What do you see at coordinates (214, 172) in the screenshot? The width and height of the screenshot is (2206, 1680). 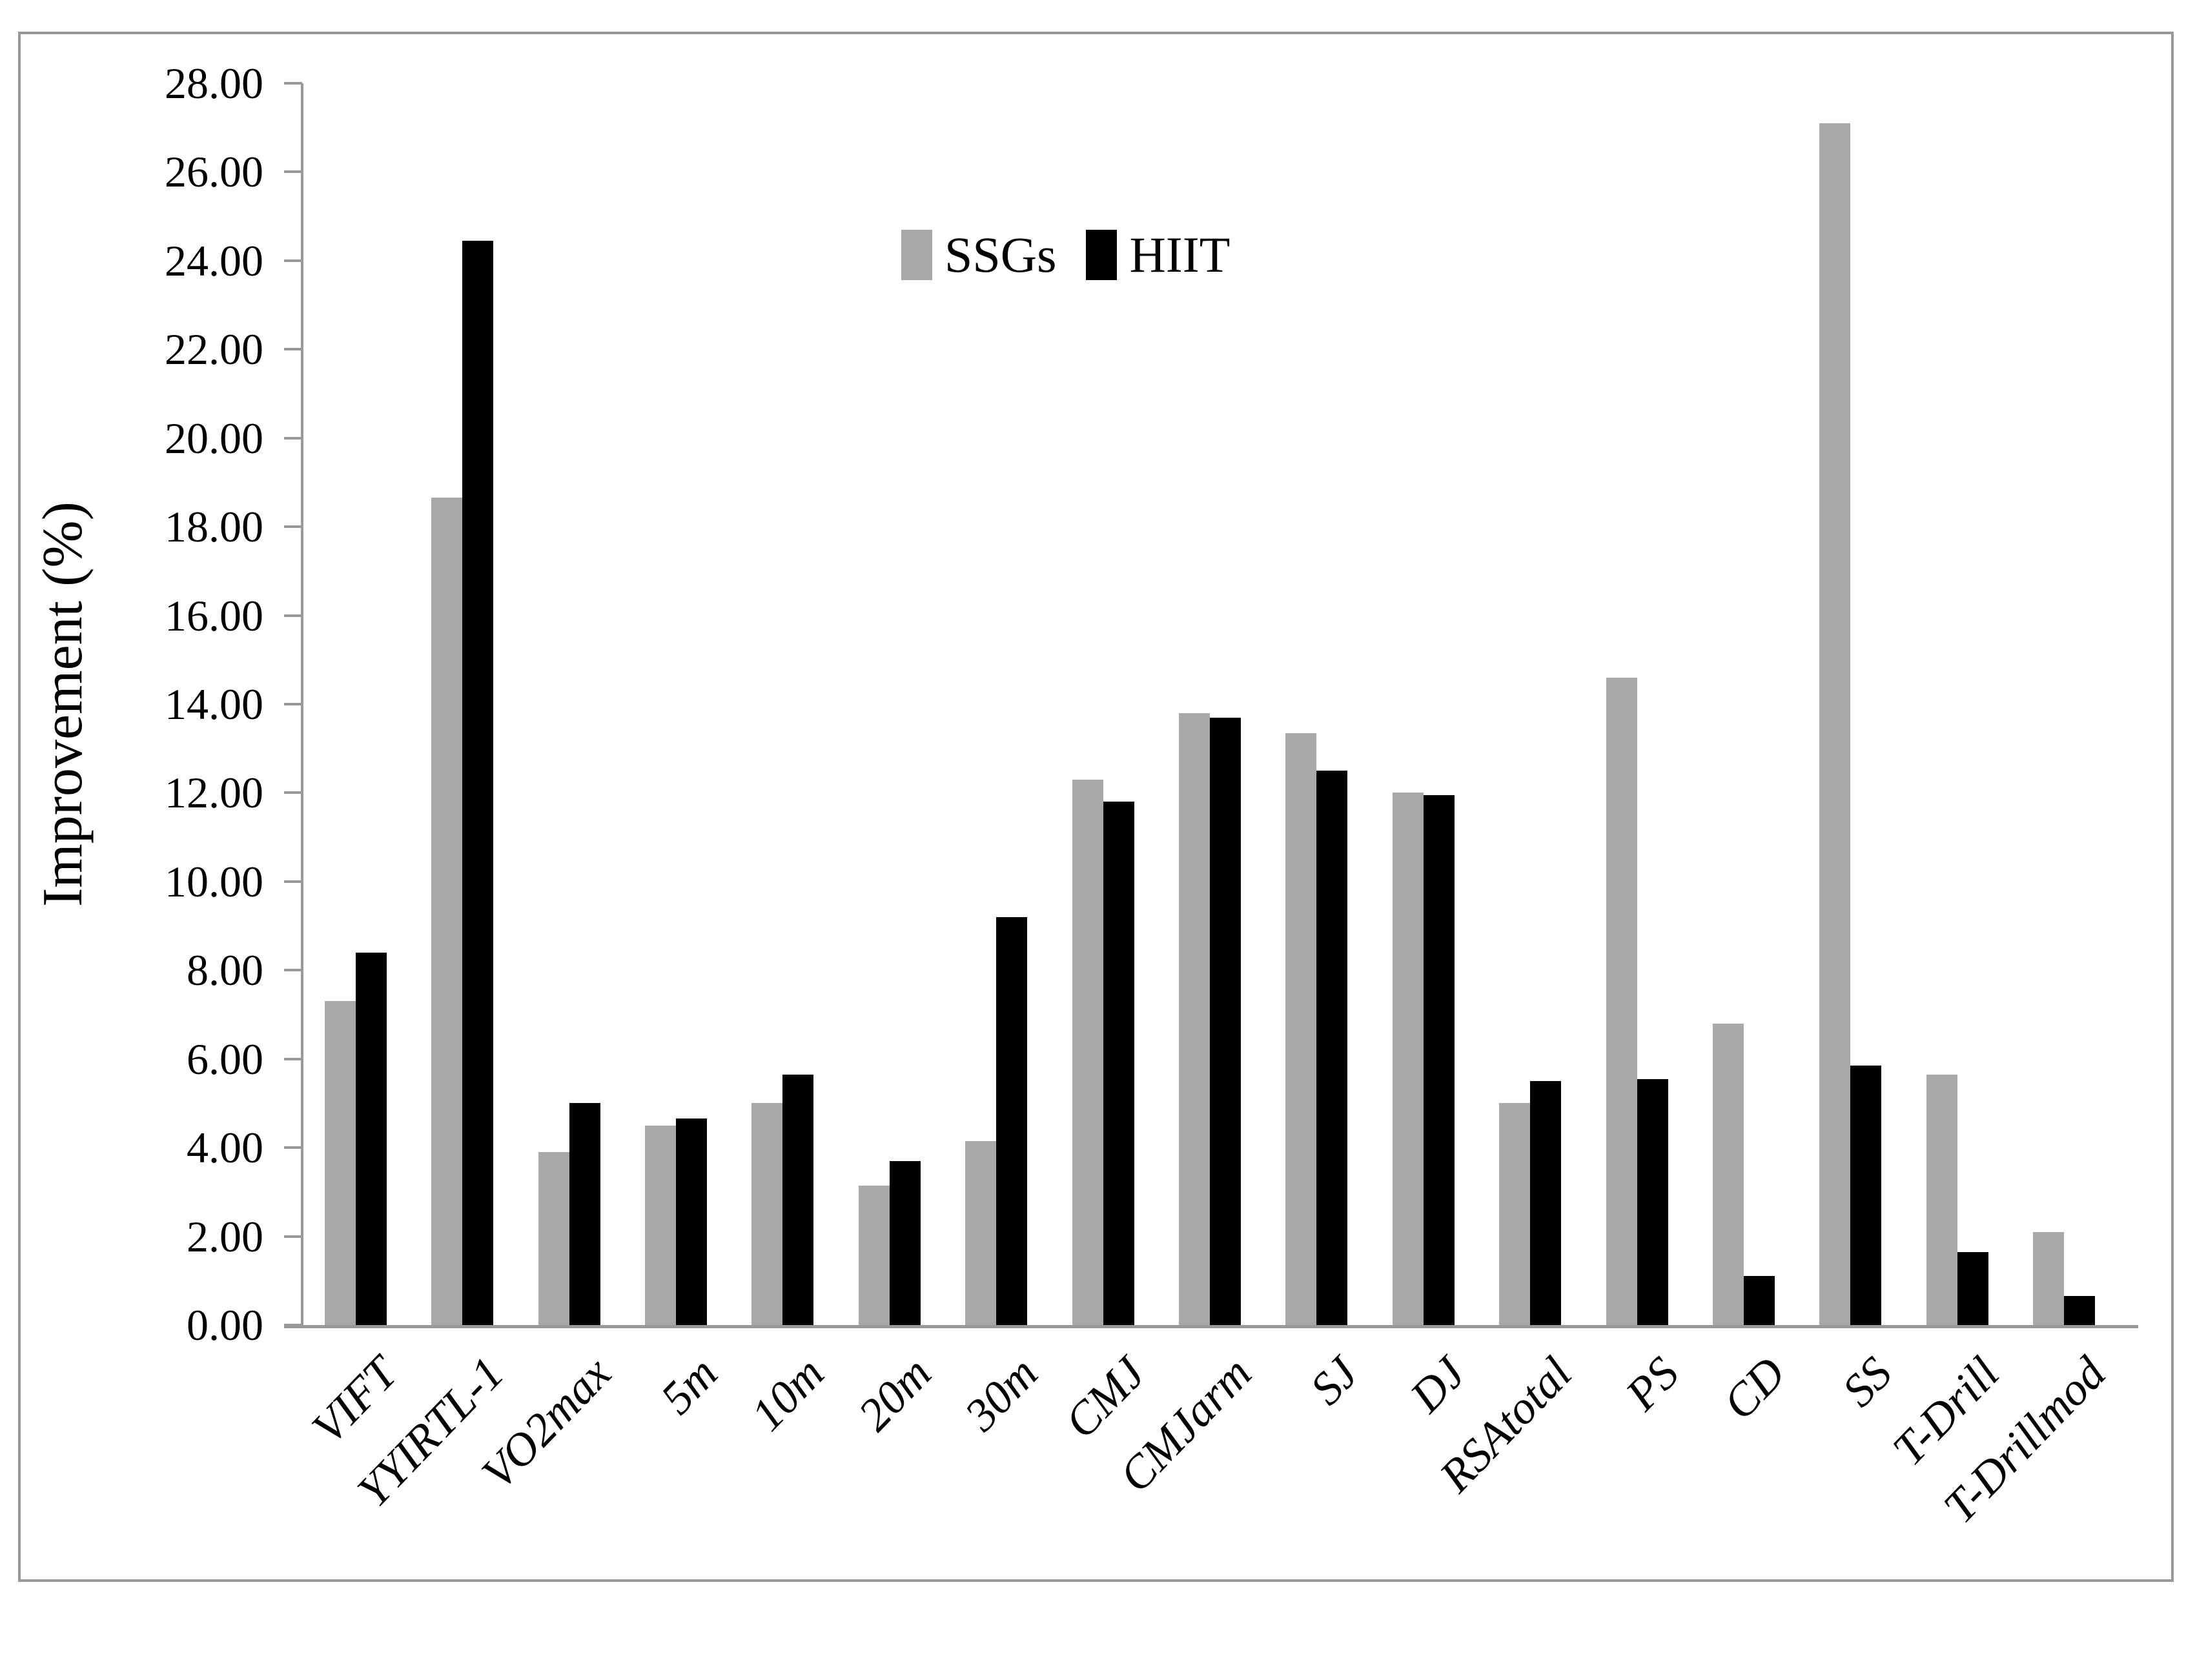 I see `y-tick-label: 26.00` at bounding box center [214, 172].